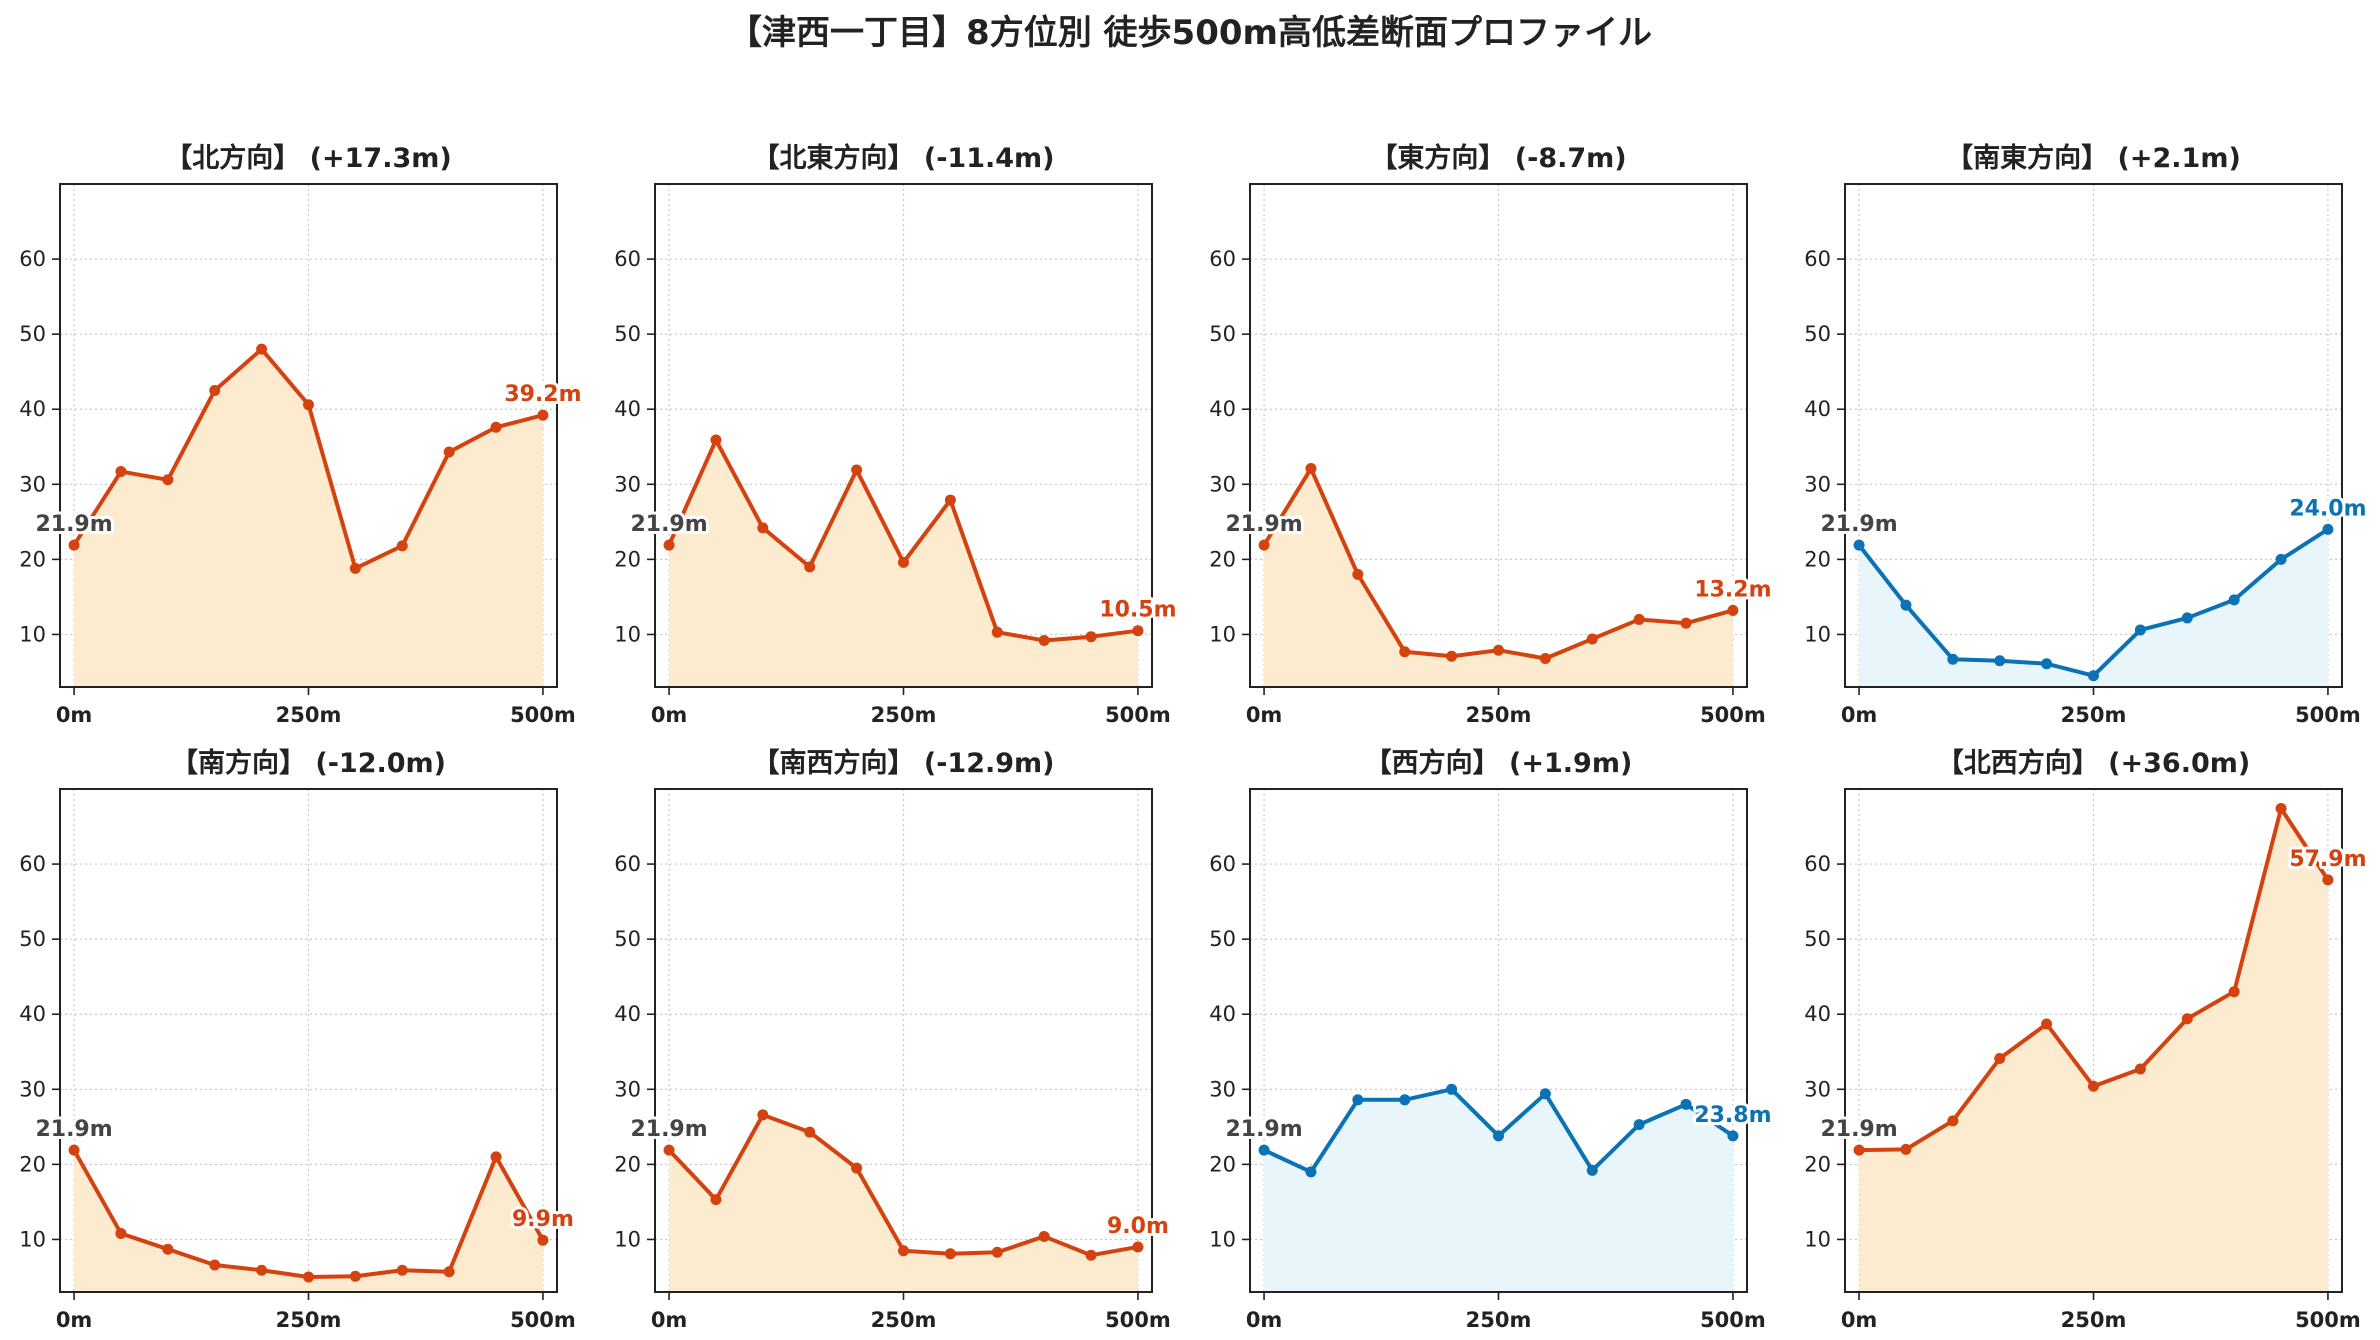 This screenshot has height=1340, width=2380. What do you see at coordinates (2093, 158) in the screenshot?
I see `panel-title: 【南東方向】 (+2.1m)` at bounding box center [2093, 158].